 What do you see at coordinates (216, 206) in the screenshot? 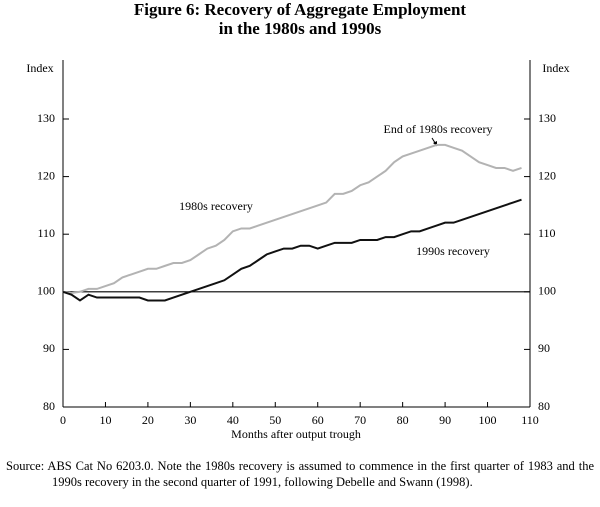
I see `series-label: 1980s recovery` at bounding box center [216, 206].